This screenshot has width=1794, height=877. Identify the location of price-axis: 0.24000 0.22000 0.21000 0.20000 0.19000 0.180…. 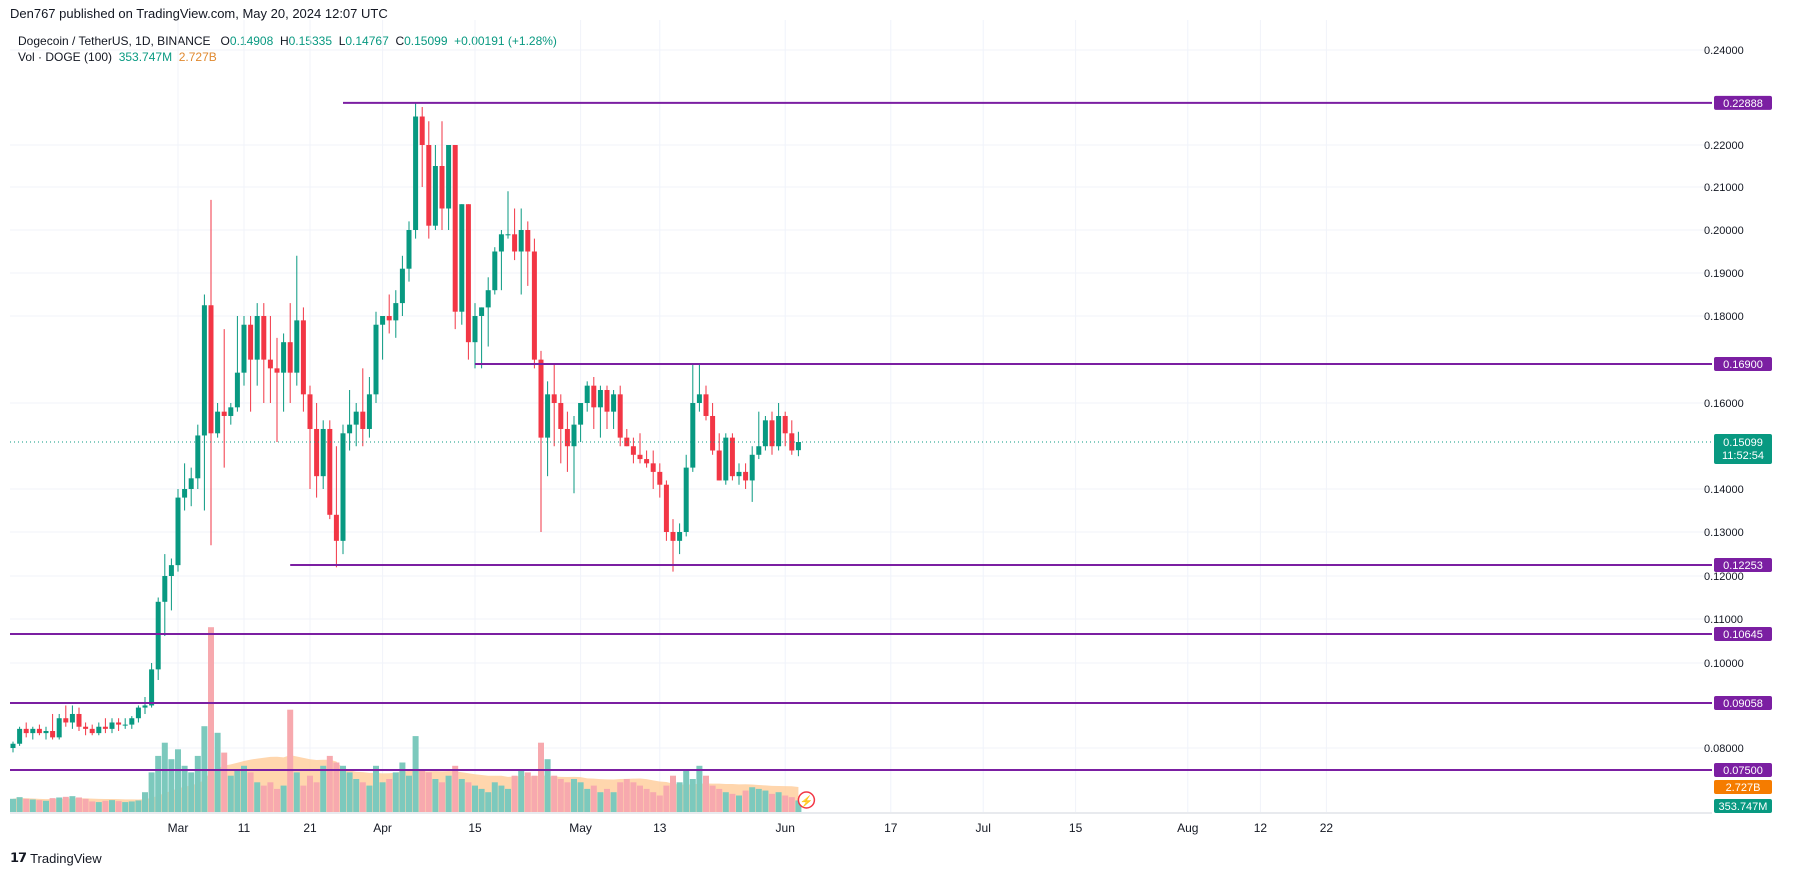
(1724, 400).